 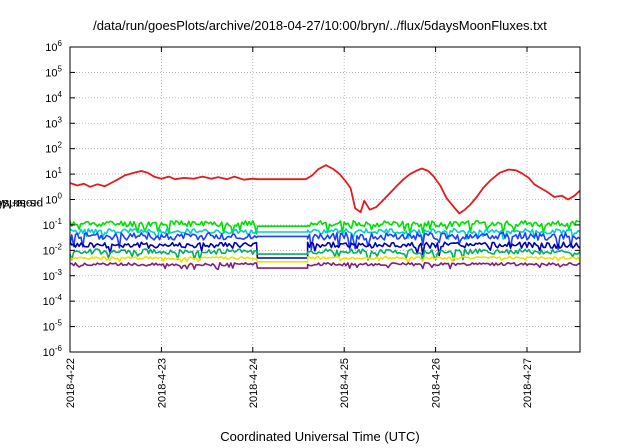 What do you see at coordinates (53, 199) in the screenshot?
I see `y-tick-label: 10⁰` at bounding box center [53, 199].